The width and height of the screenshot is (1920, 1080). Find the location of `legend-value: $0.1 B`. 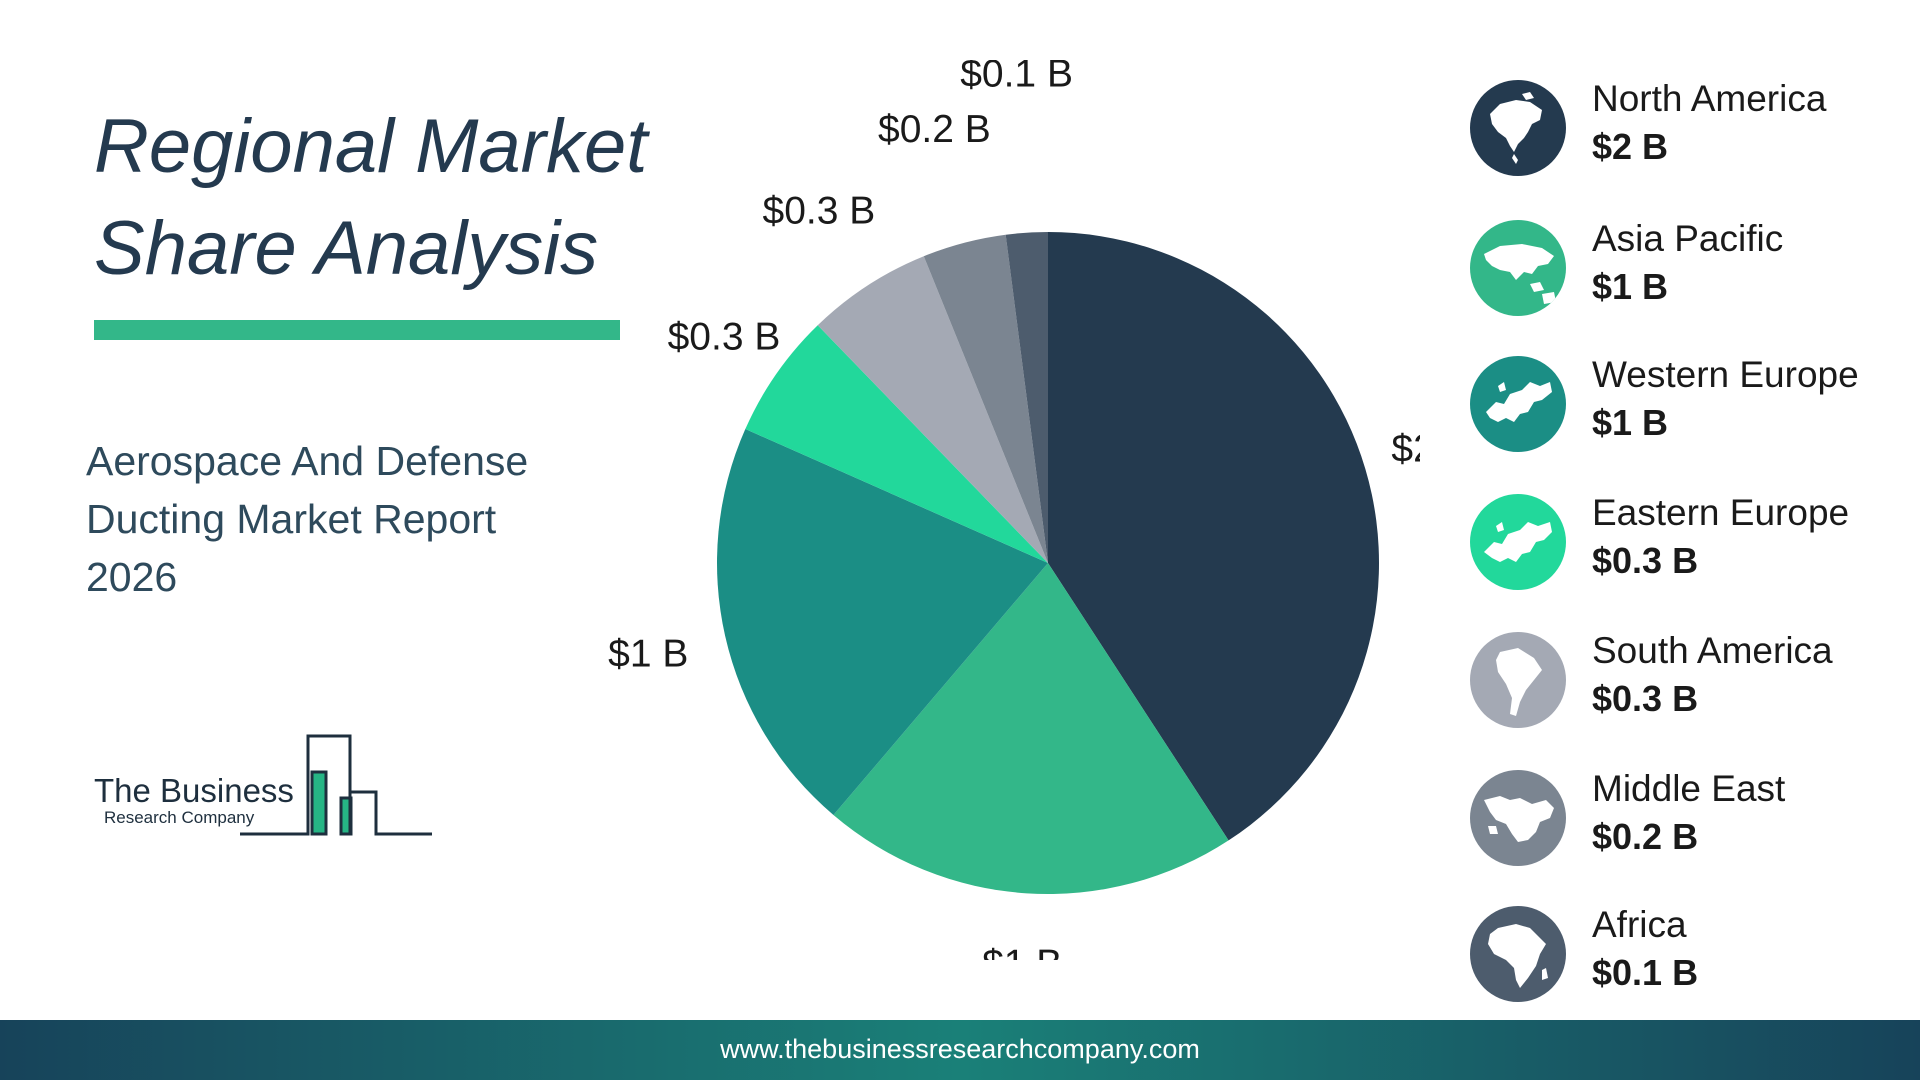

legend-value: $0.1 B is located at coordinates (1645, 972).